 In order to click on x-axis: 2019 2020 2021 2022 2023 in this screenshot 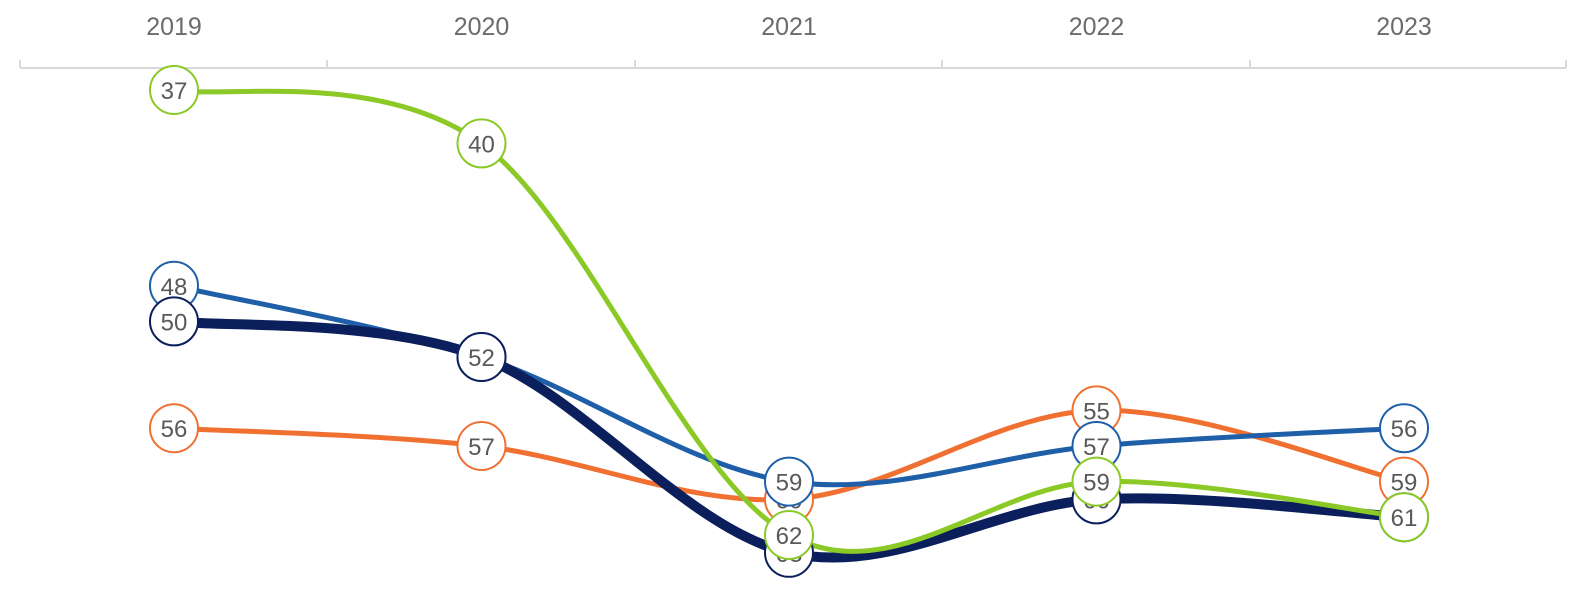, I will do `click(793, 41)`.